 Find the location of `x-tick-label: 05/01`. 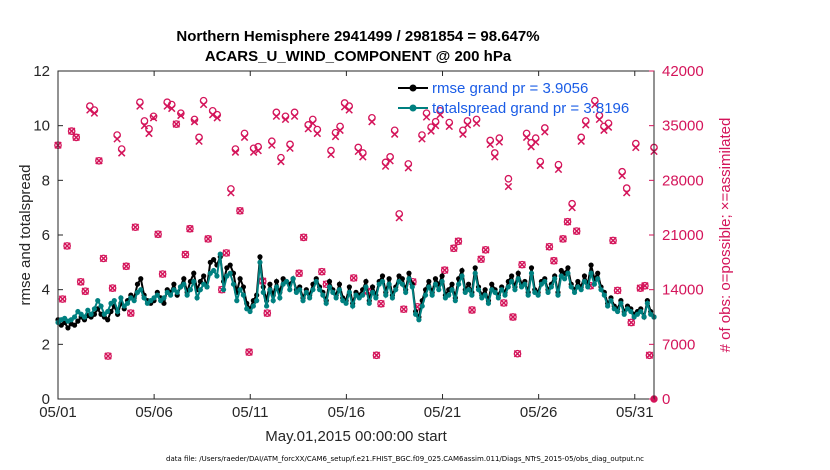

x-tick-label: 05/01 is located at coordinates (58, 412).